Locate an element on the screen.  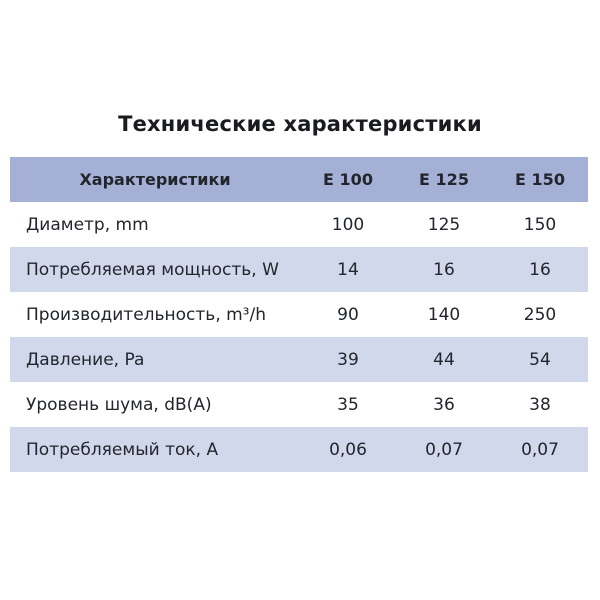
row-label: Диаметр, mm is located at coordinates (87, 224).